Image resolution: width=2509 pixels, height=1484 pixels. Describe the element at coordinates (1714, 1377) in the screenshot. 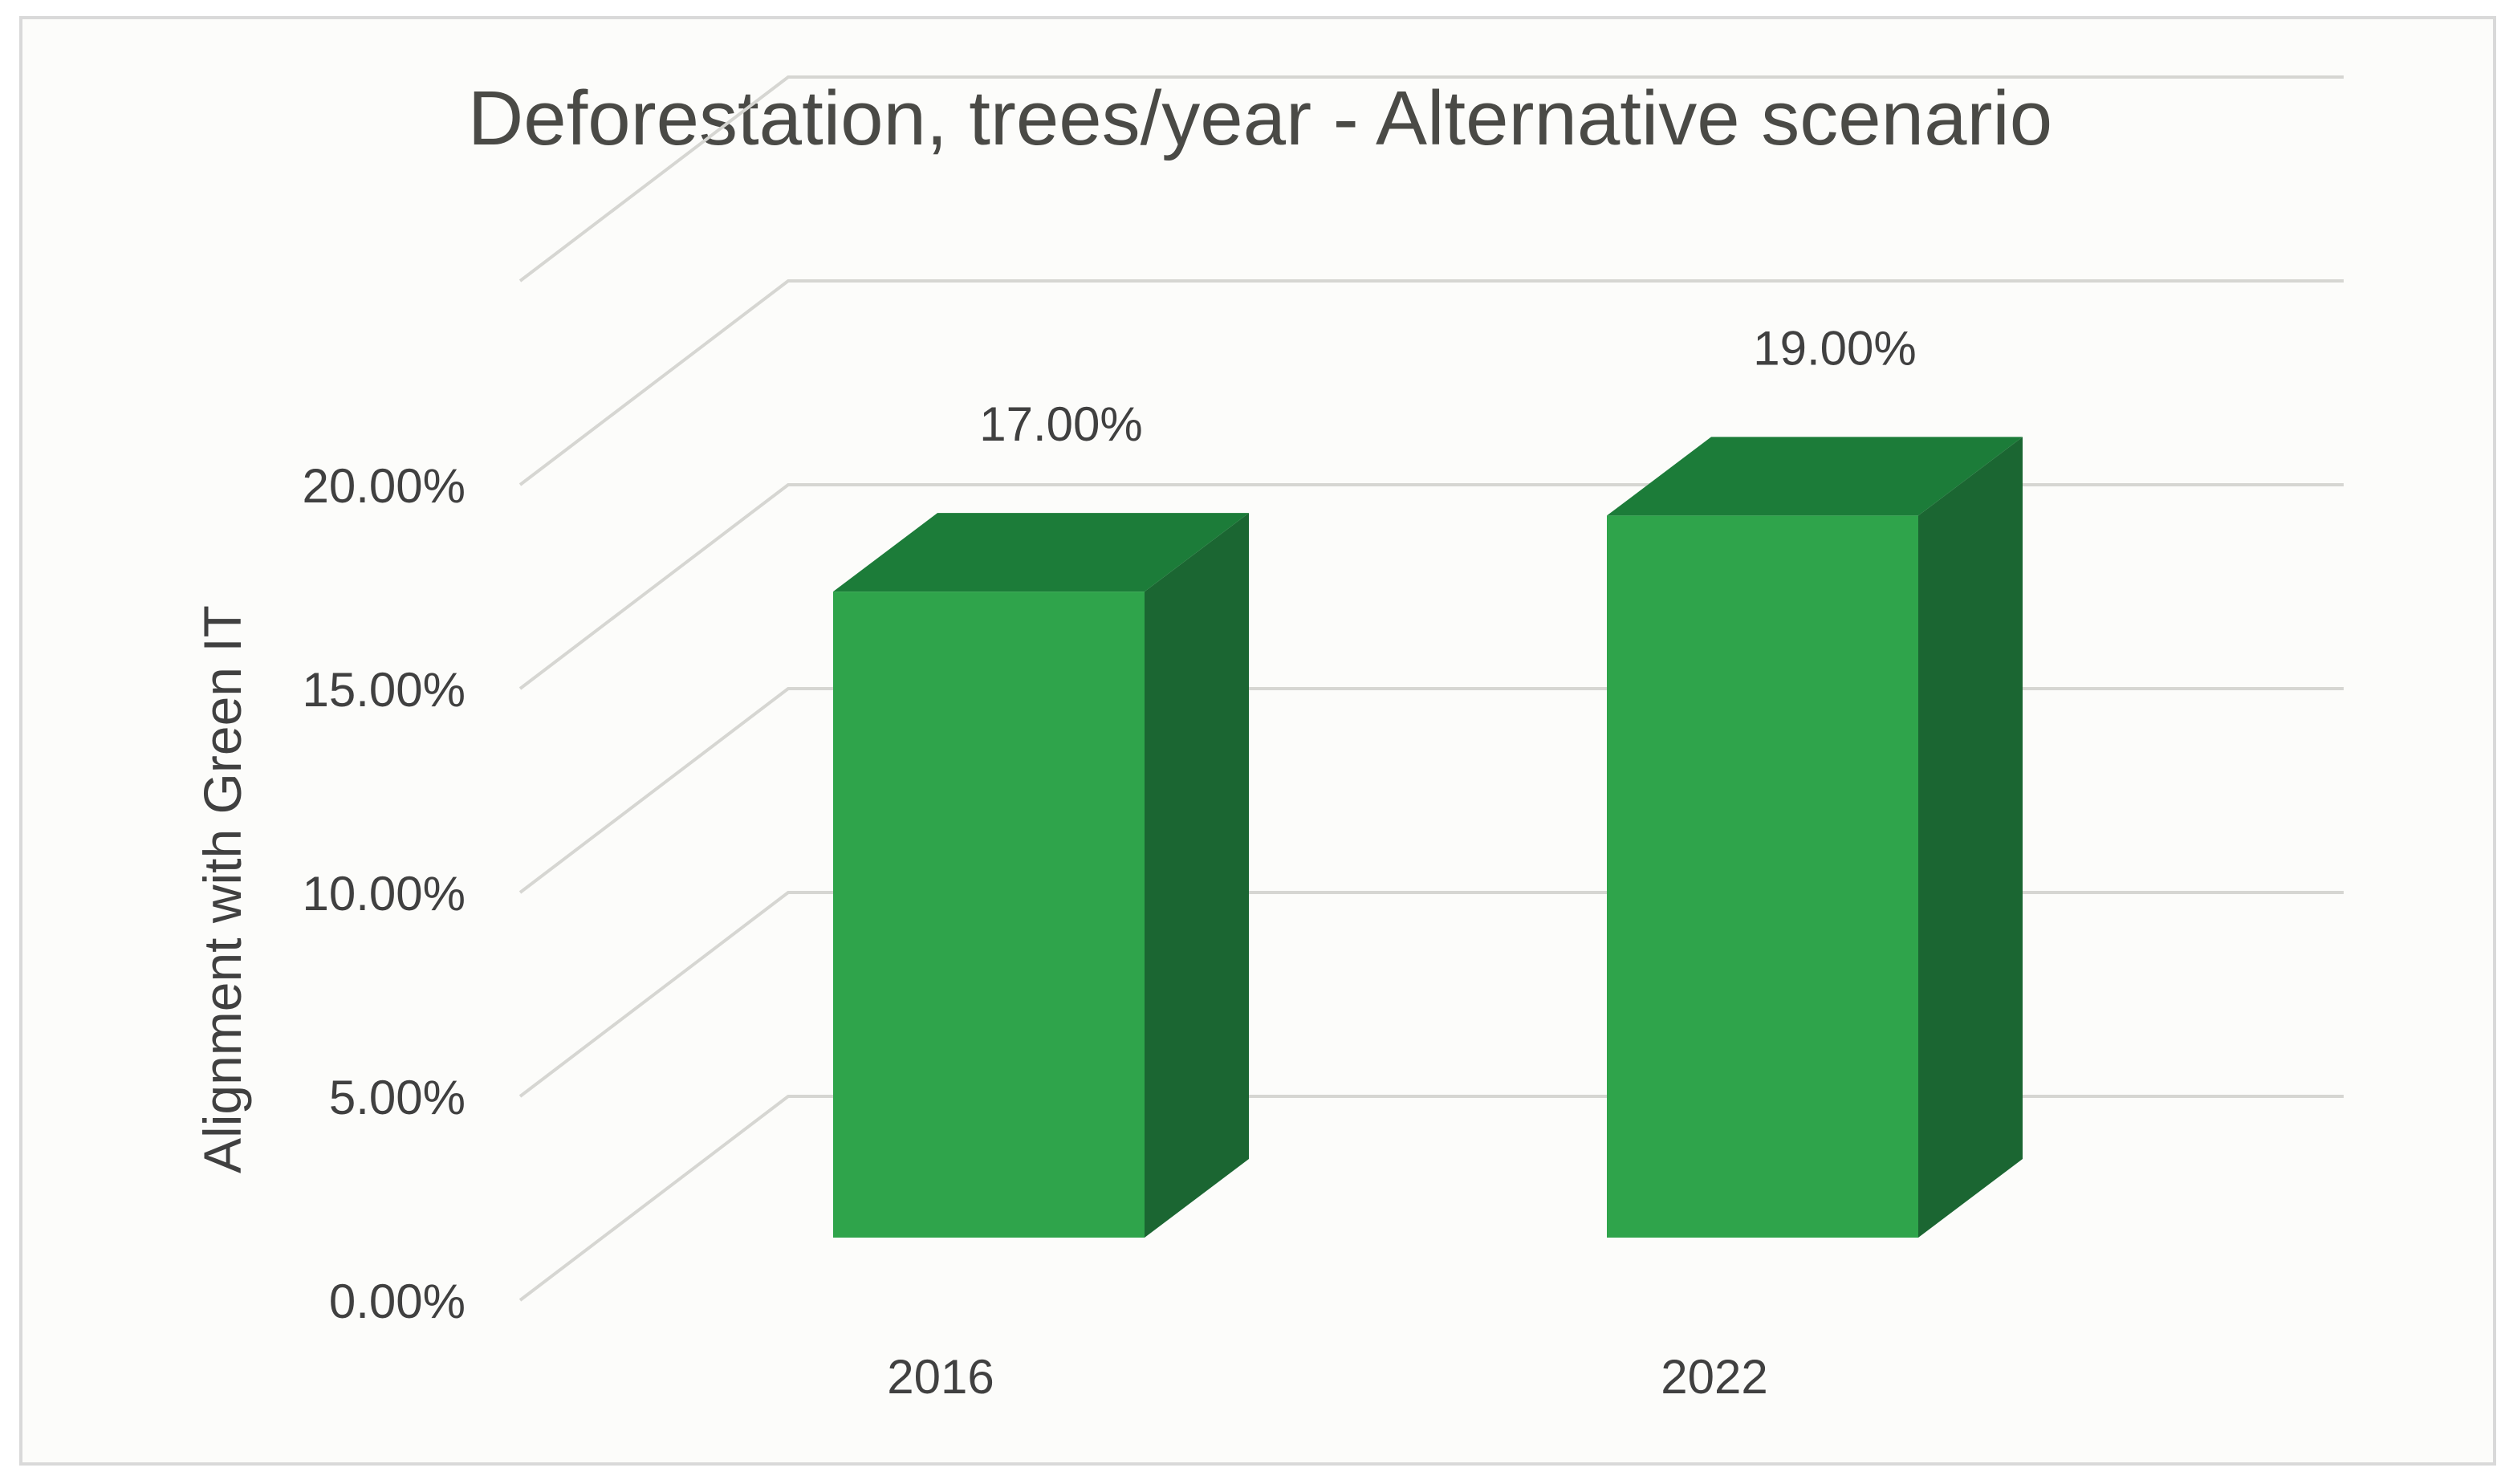

I see `x-category-label: 2022` at that location.